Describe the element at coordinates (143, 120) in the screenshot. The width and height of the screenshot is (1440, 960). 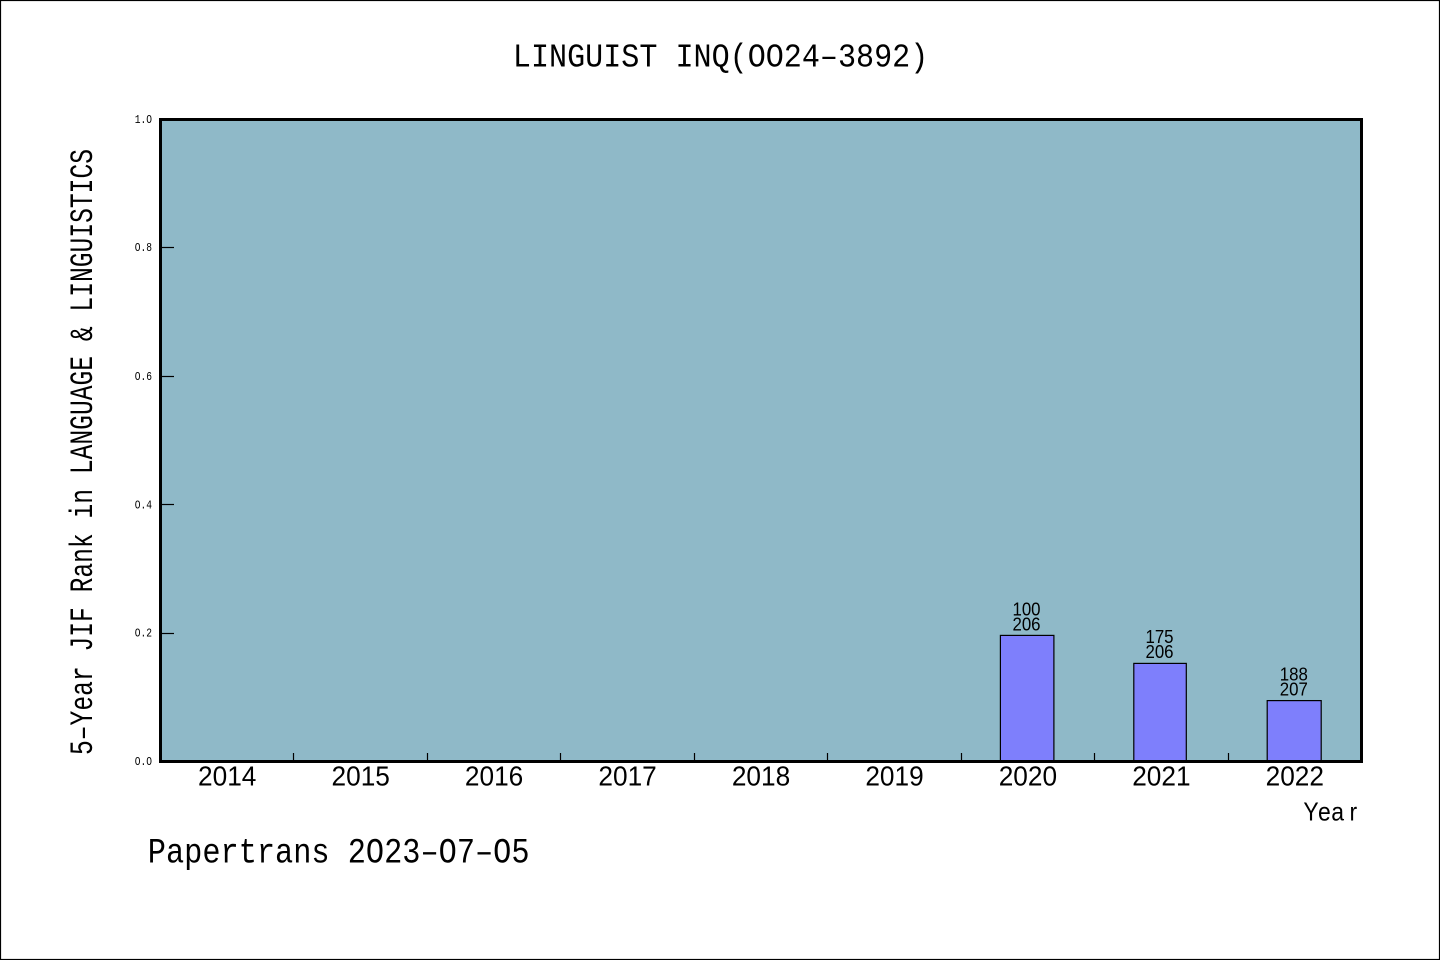
I see `svg-text: 1.O` at that location.